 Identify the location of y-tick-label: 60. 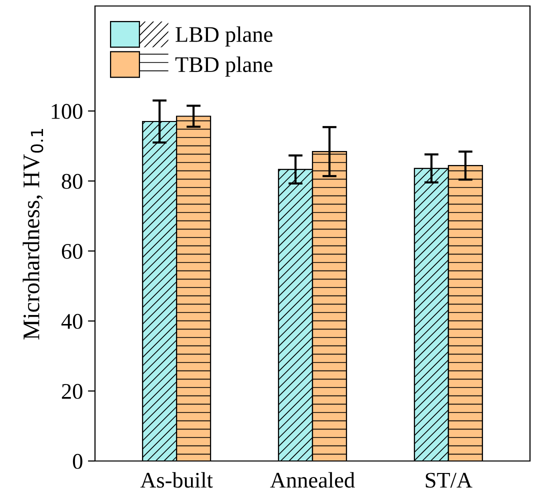
(72, 251).